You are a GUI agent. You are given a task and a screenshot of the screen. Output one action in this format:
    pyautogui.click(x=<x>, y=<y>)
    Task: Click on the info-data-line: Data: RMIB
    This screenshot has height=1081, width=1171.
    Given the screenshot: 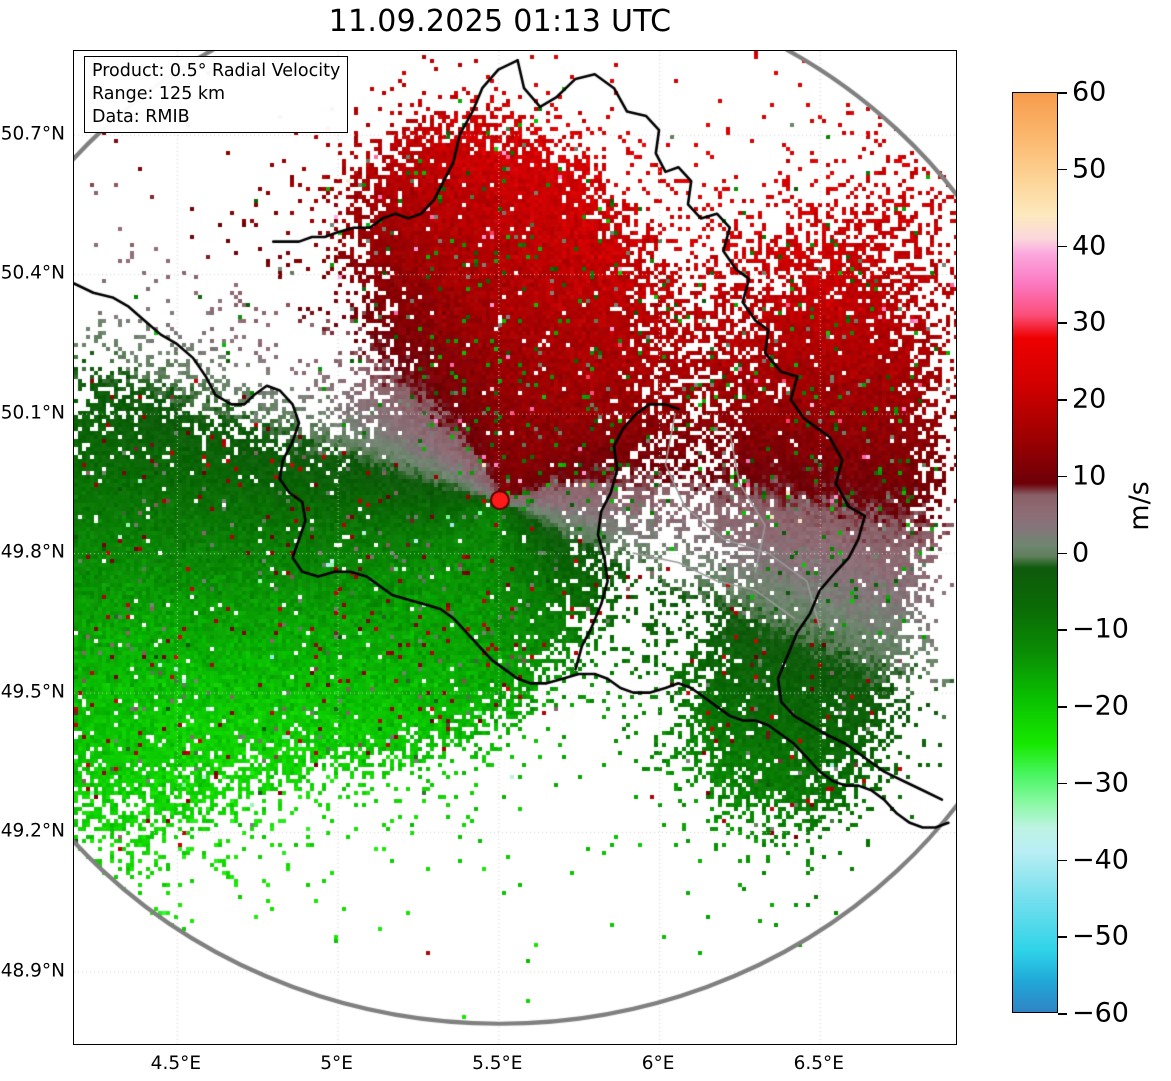 What is the action you would take?
    pyautogui.click(x=141, y=116)
    